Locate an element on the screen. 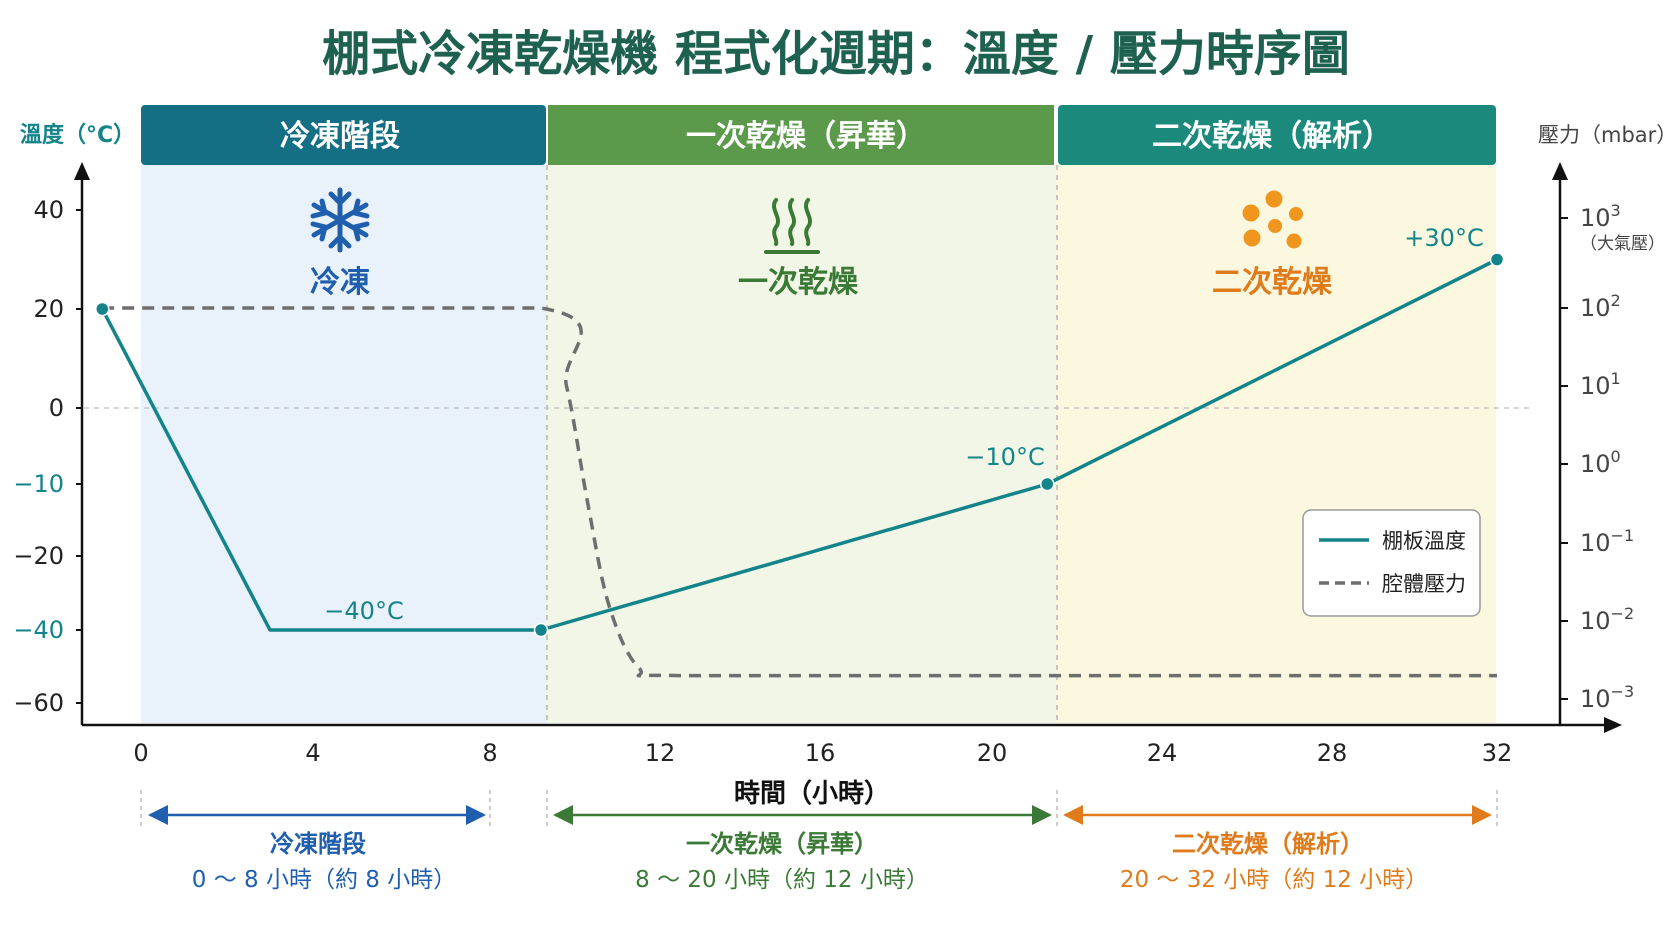 The height and width of the screenshot is (941, 1672). phase-band-secondary-label: 二次乾燥（解析） is located at coordinates (1272, 136).